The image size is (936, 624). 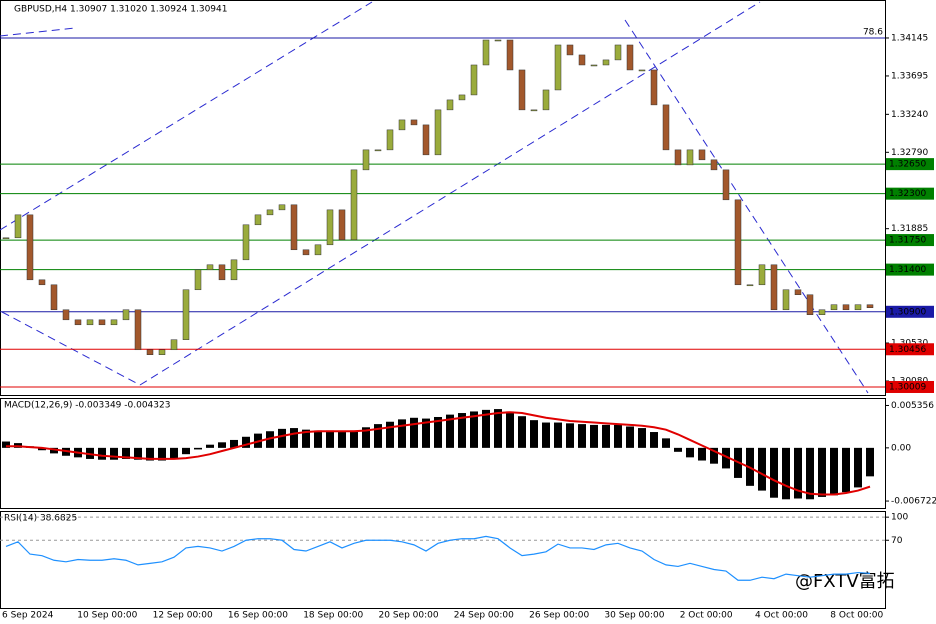 What do you see at coordinates (40, 519) in the screenshot?
I see `rsi-title: RSI(14) 38.6825` at bounding box center [40, 519].